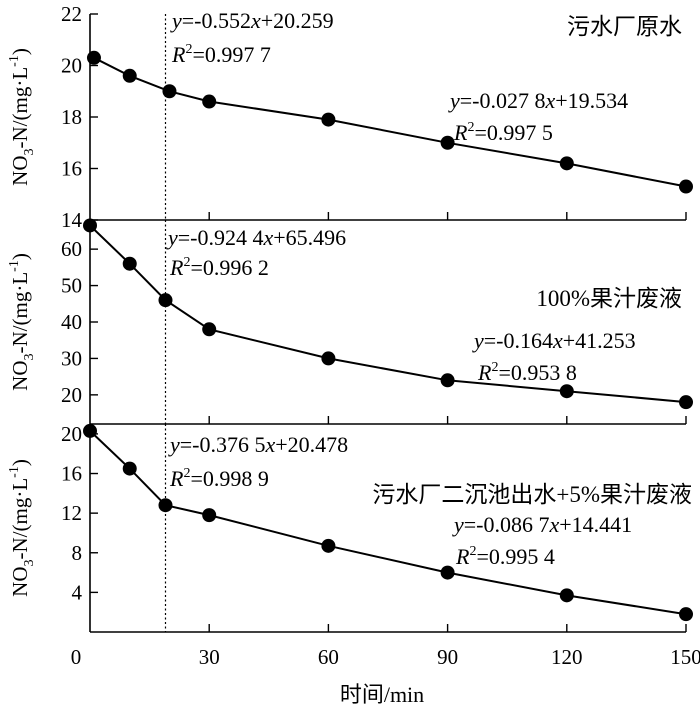 The height and width of the screenshot is (710, 700). What do you see at coordinates (229, 478) in the screenshot?
I see `r-value: =0.998 9` at bounding box center [229, 478].